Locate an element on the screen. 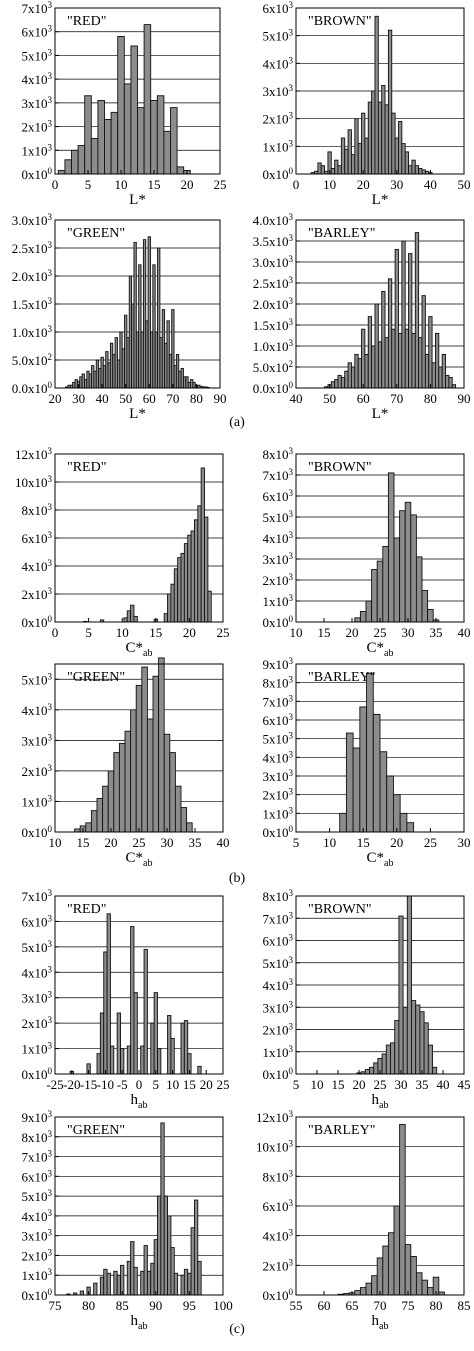 This screenshot has width=474, height=1351. x-tick-label: -10 is located at coordinates (105, 1084).